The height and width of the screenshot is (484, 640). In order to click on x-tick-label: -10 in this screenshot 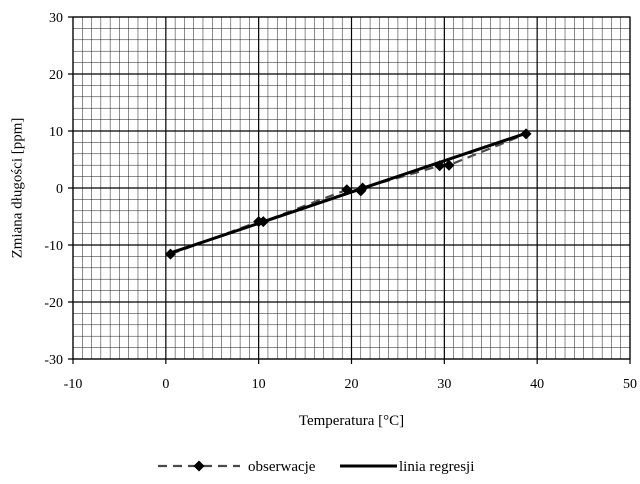, I will do `click(73, 384)`.